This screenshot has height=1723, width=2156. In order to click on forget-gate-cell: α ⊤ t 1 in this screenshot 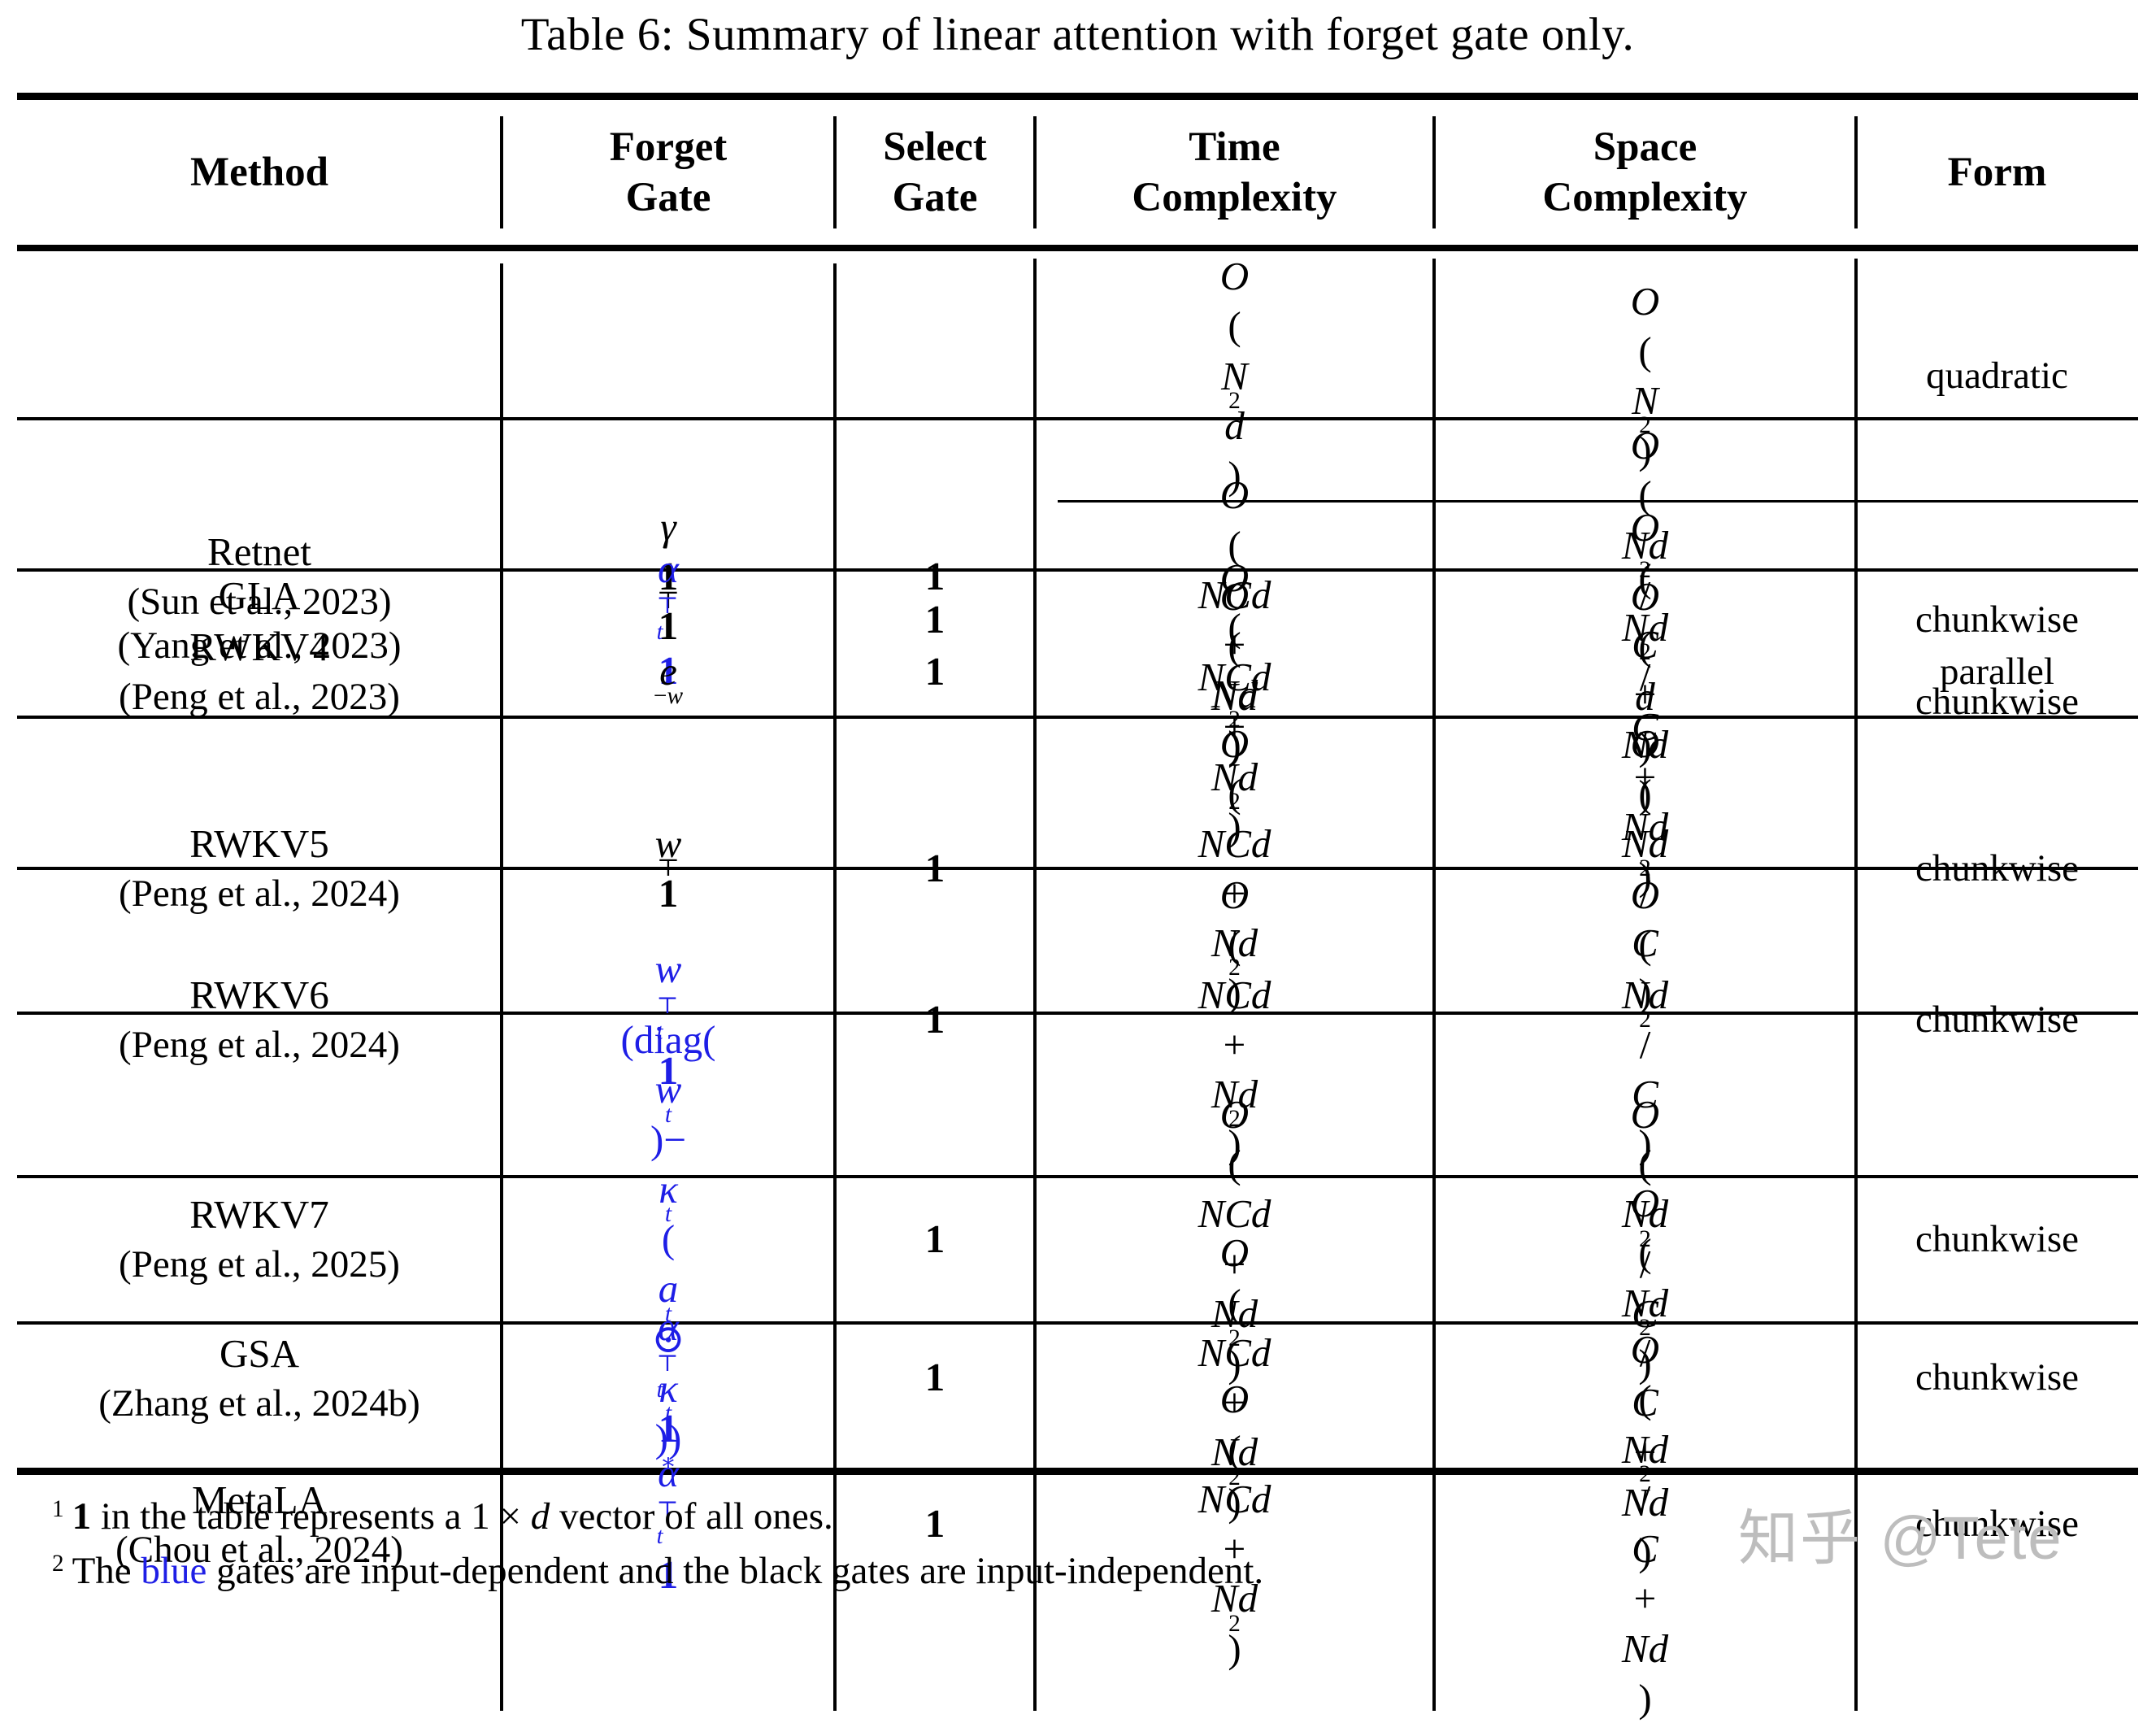, I will do `click(667, 1524)`.